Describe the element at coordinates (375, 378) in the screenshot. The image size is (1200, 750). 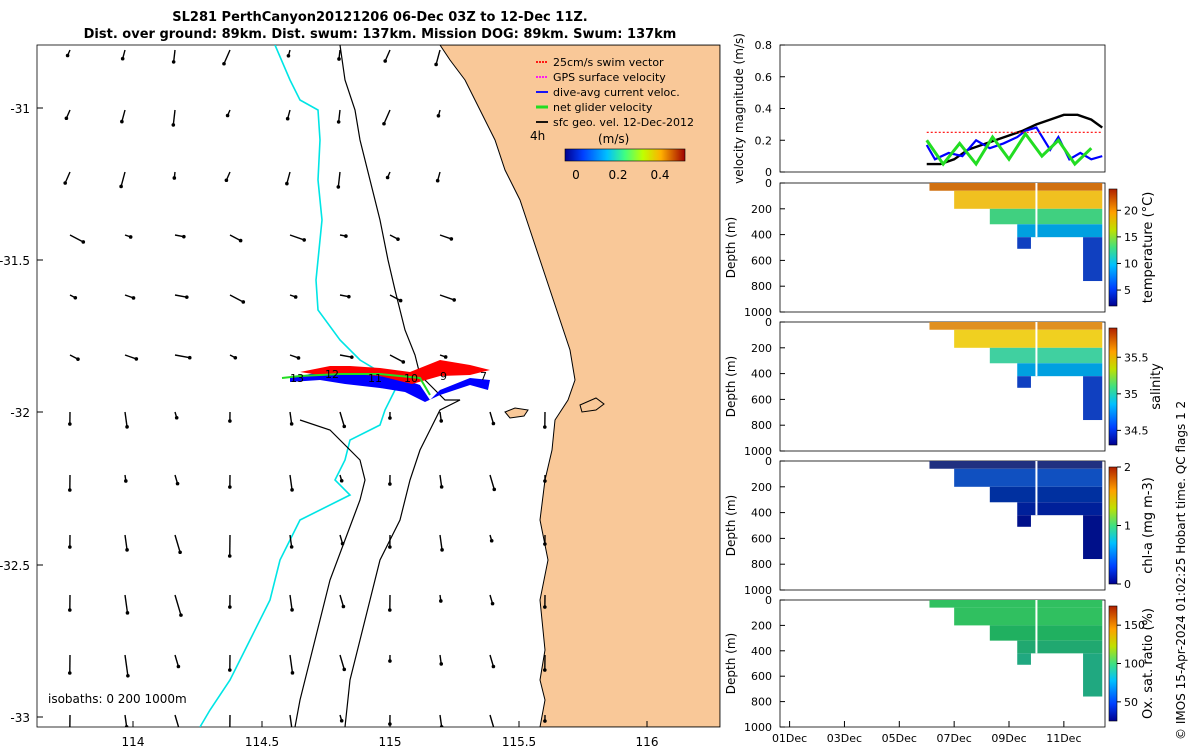
I see `track-label-2: 11` at that location.